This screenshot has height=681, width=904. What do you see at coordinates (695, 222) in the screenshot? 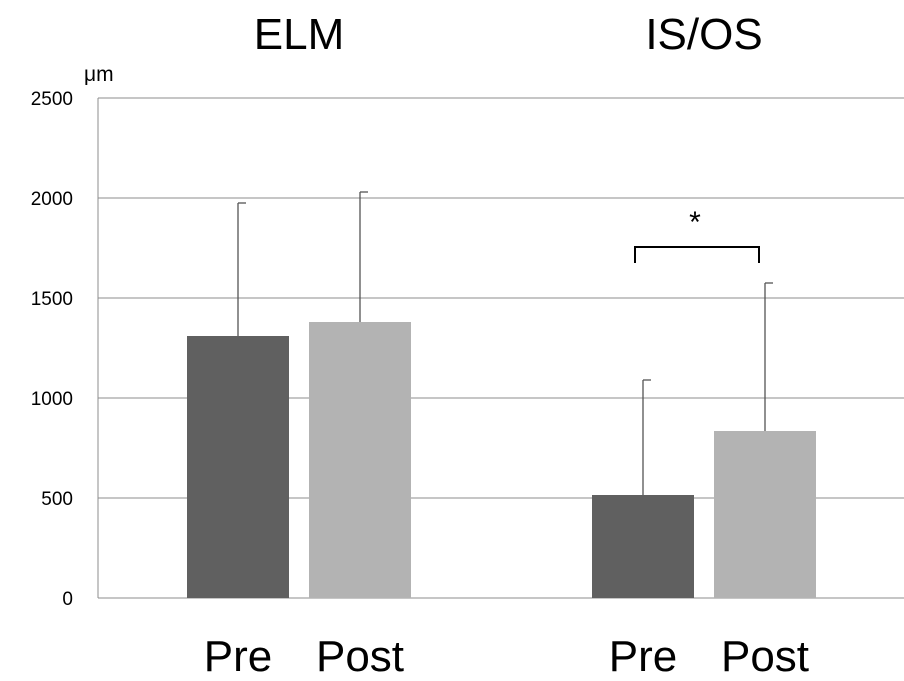
I see `significance-star: *` at bounding box center [695, 222].